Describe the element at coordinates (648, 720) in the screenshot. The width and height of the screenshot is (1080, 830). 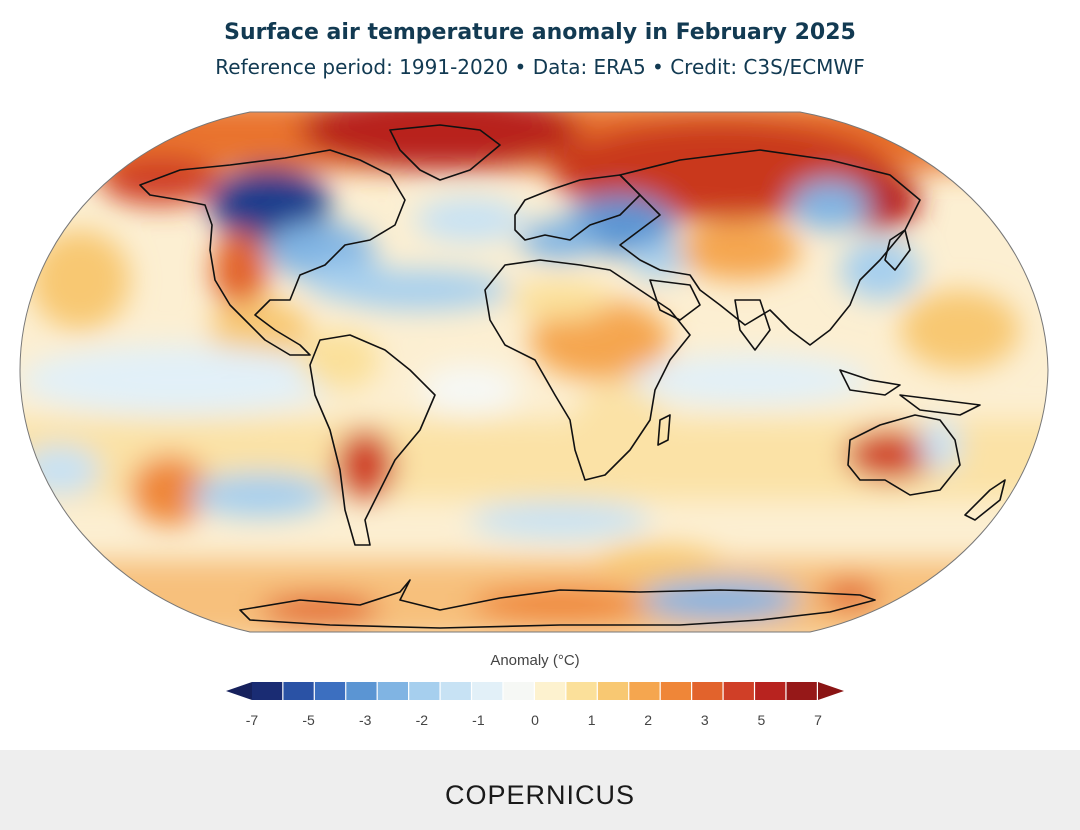
I see `legend-tick-label: 2` at that location.